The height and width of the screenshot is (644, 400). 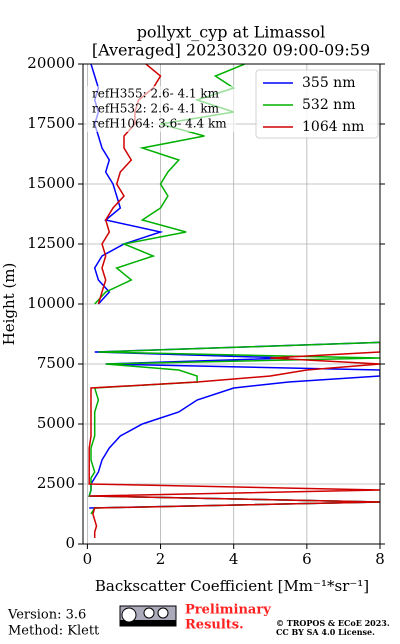 What do you see at coordinates (51, 123) in the screenshot?
I see `y-tick-label: 17500` at bounding box center [51, 123].